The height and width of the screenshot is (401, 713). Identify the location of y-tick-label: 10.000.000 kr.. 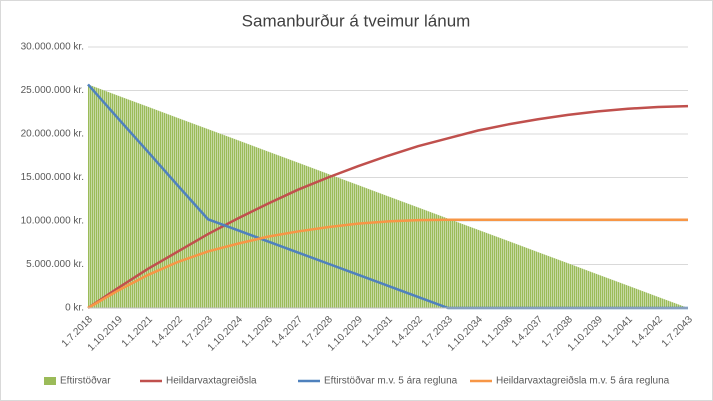
(52, 221).